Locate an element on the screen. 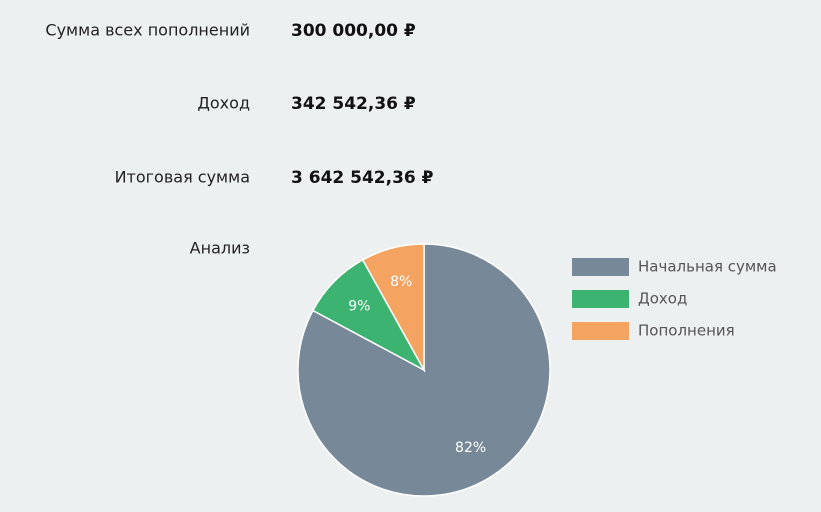  row-label: Доход is located at coordinates (223, 103).